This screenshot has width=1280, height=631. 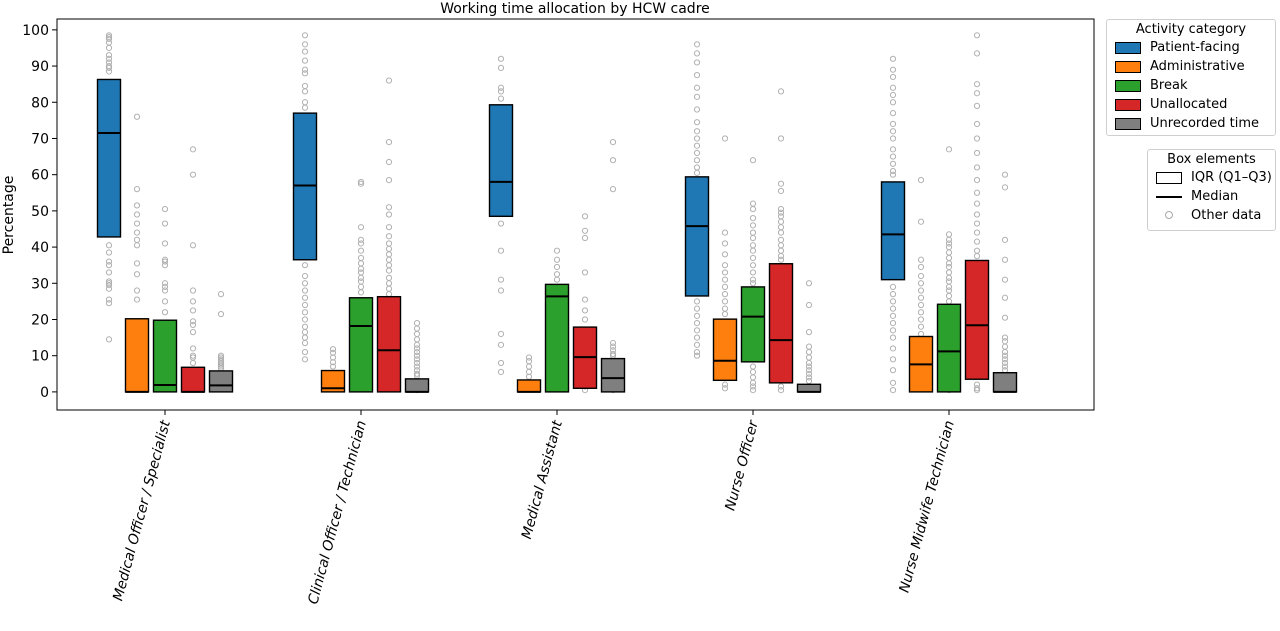 What do you see at coordinates (337, 512) in the screenshot?
I see `x-tick-label: Clinical Officer / Technician` at bounding box center [337, 512].